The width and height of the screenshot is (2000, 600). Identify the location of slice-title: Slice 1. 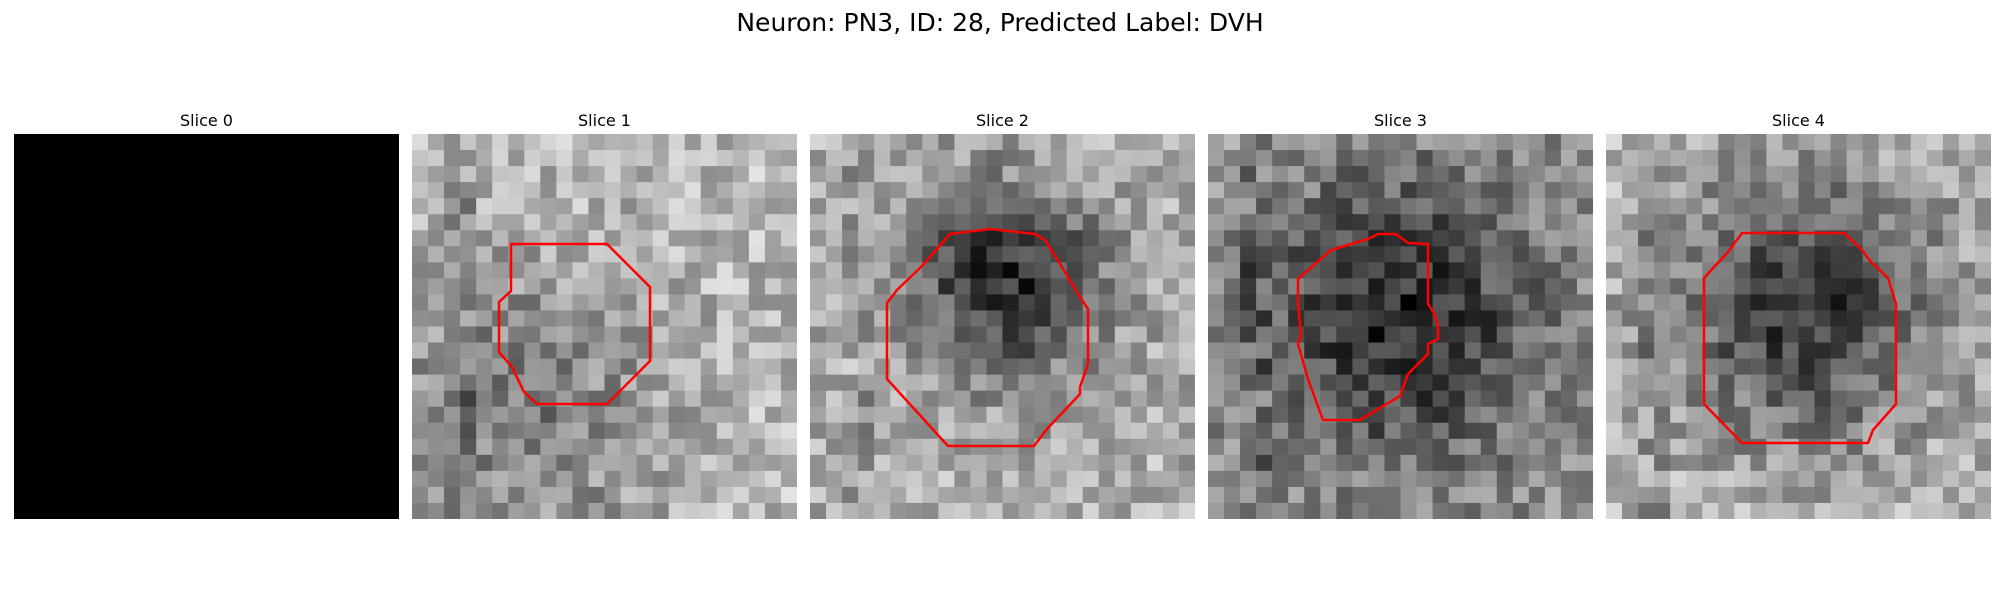
(604, 120).